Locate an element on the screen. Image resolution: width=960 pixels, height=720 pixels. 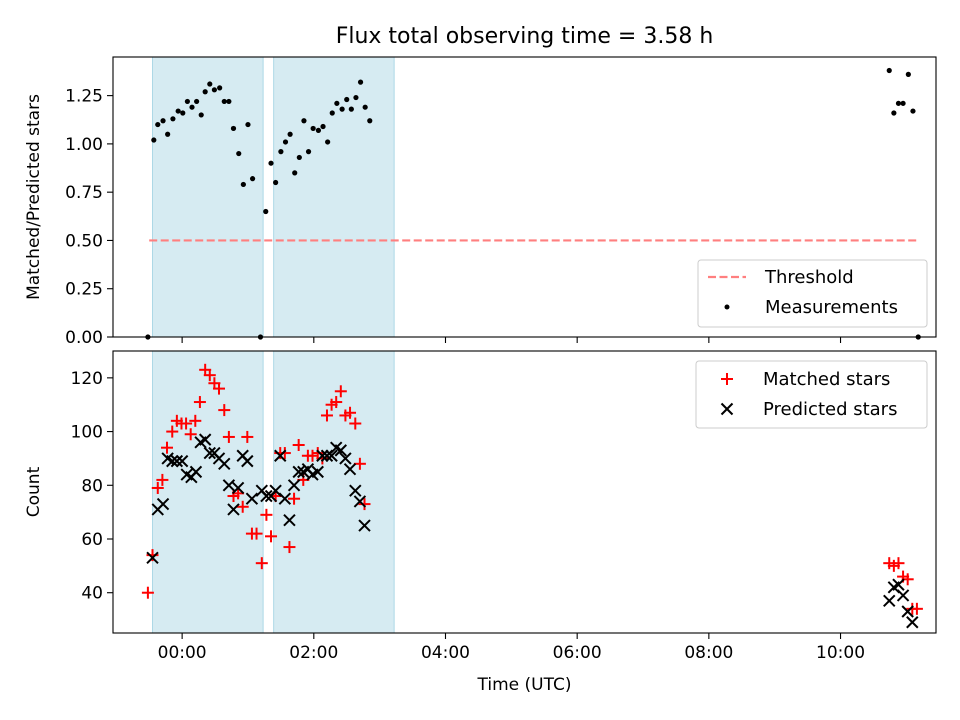
y-tick-label: 0.25 is located at coordinates (84, 290).